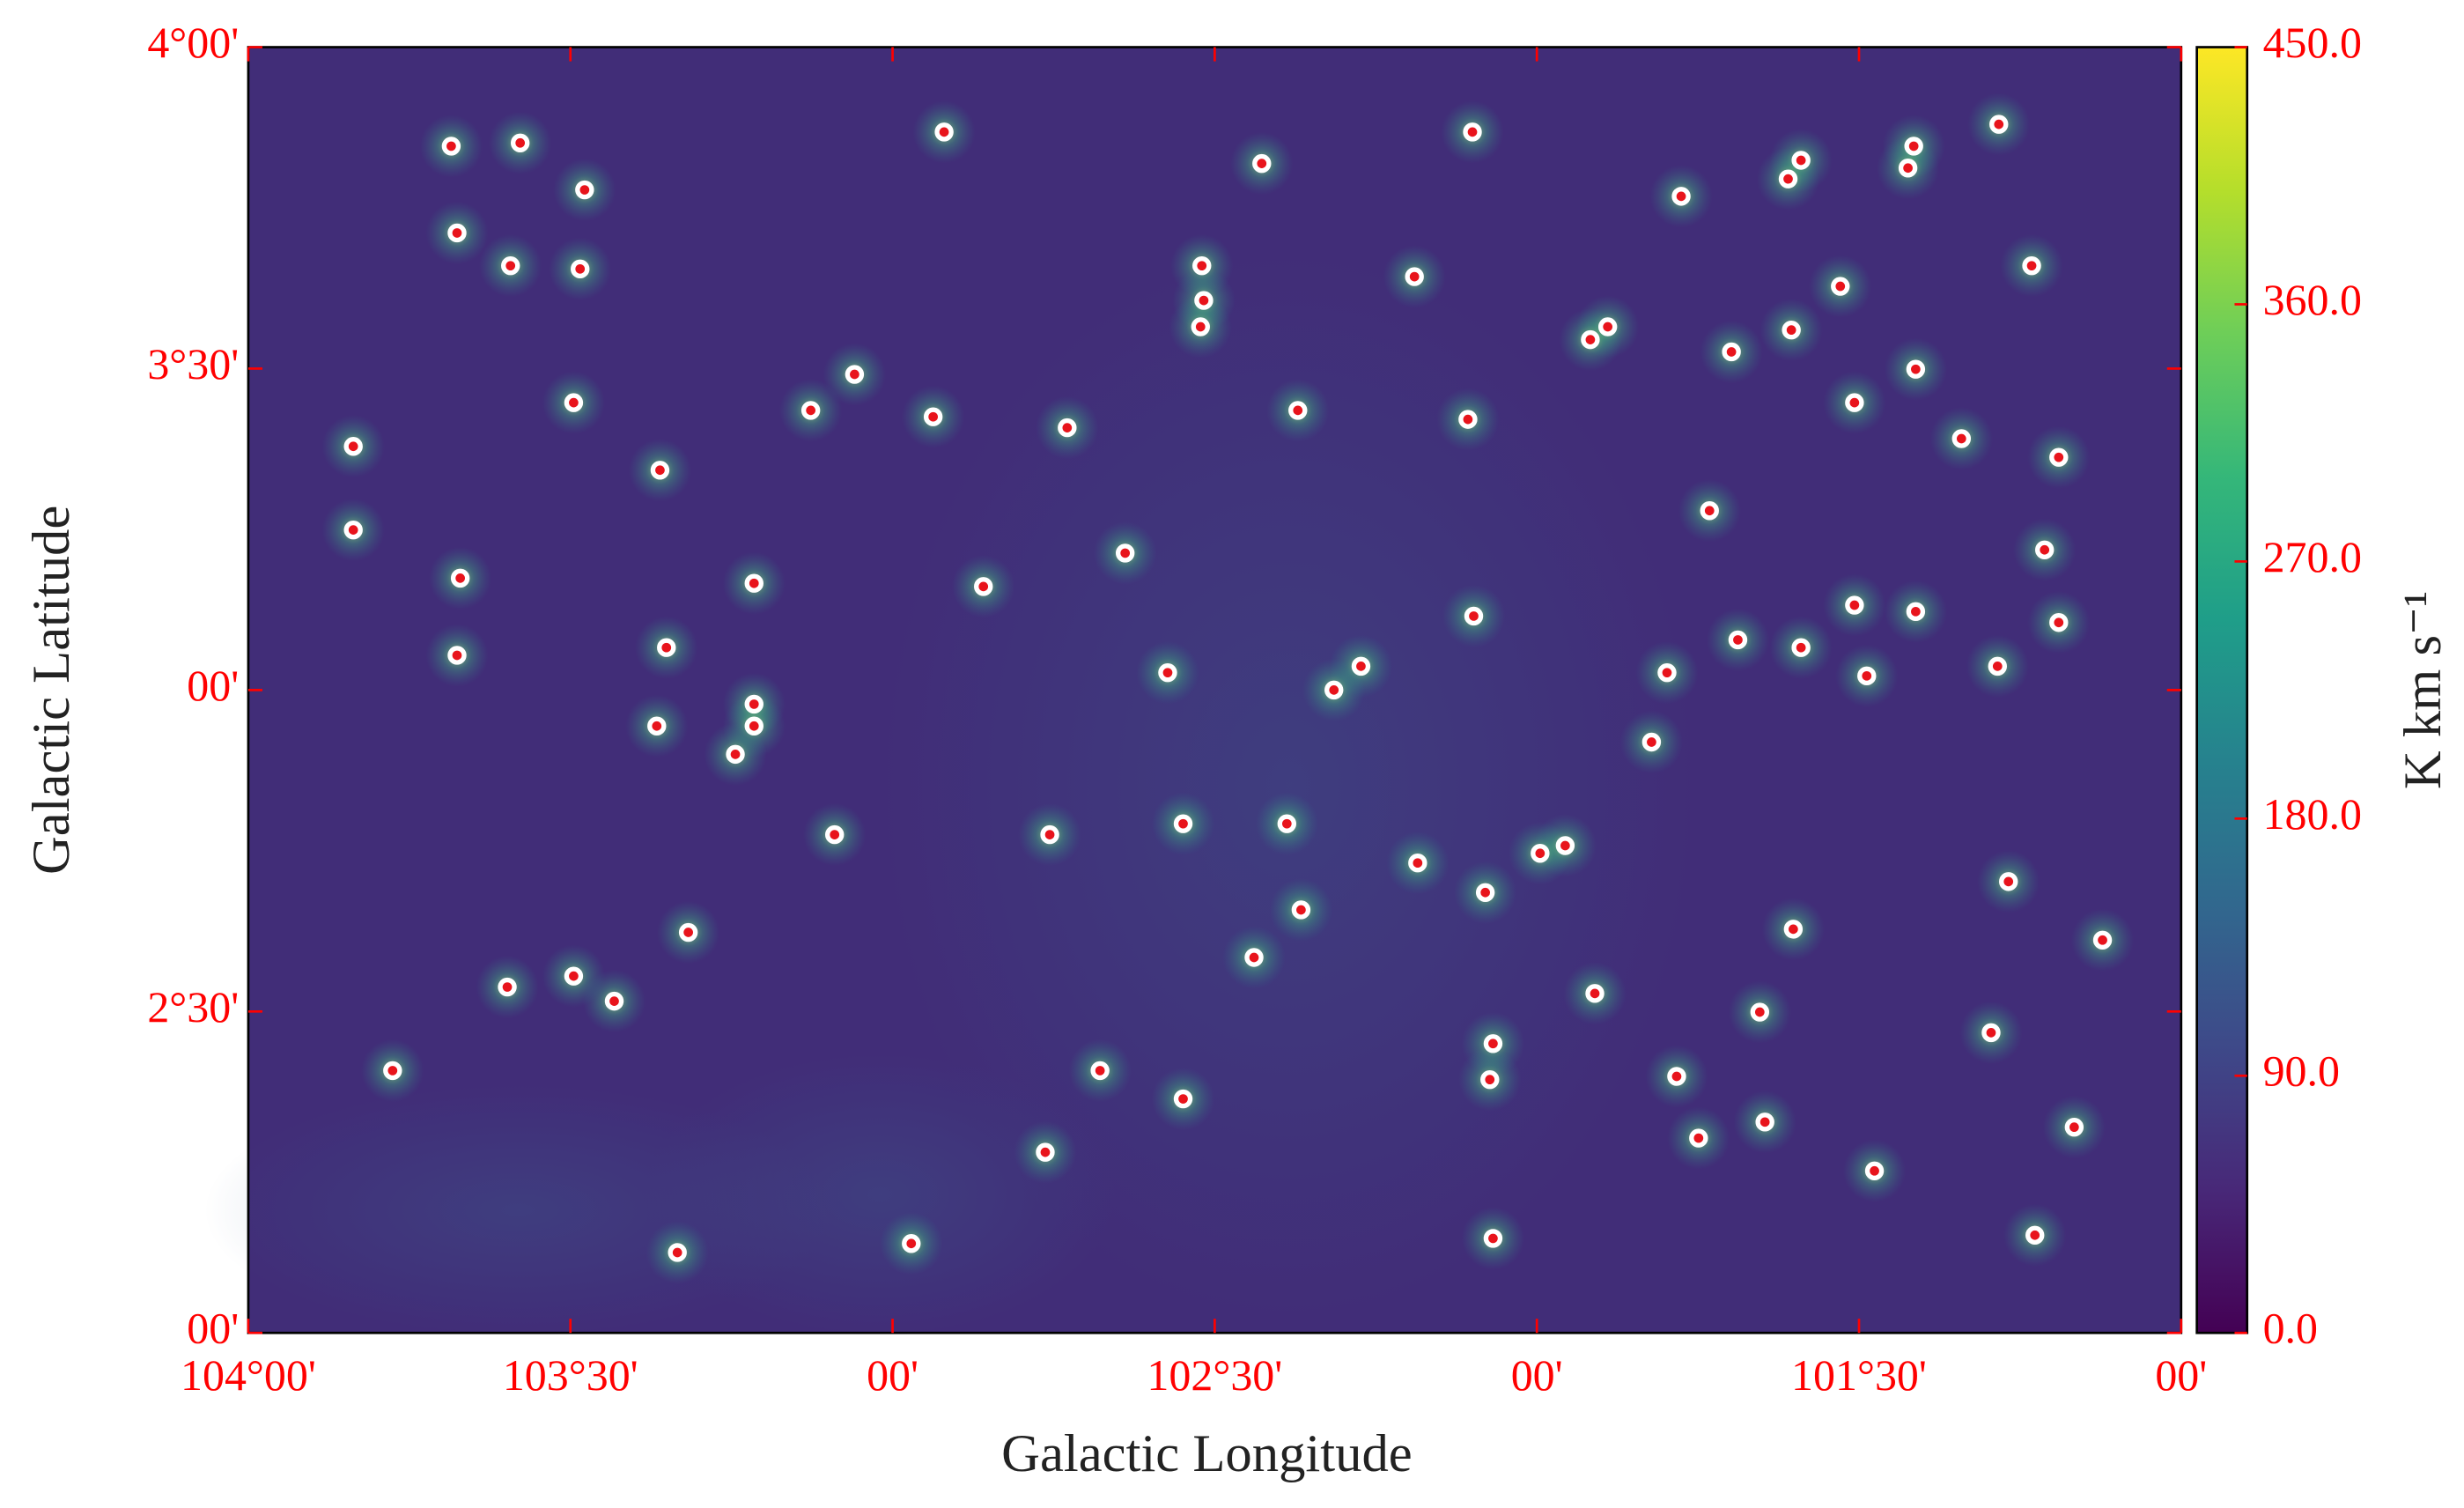 The height and width of the screenshot is (1508, 2464). I want to click on y-tick-label: 4°00', so click(193, 42).